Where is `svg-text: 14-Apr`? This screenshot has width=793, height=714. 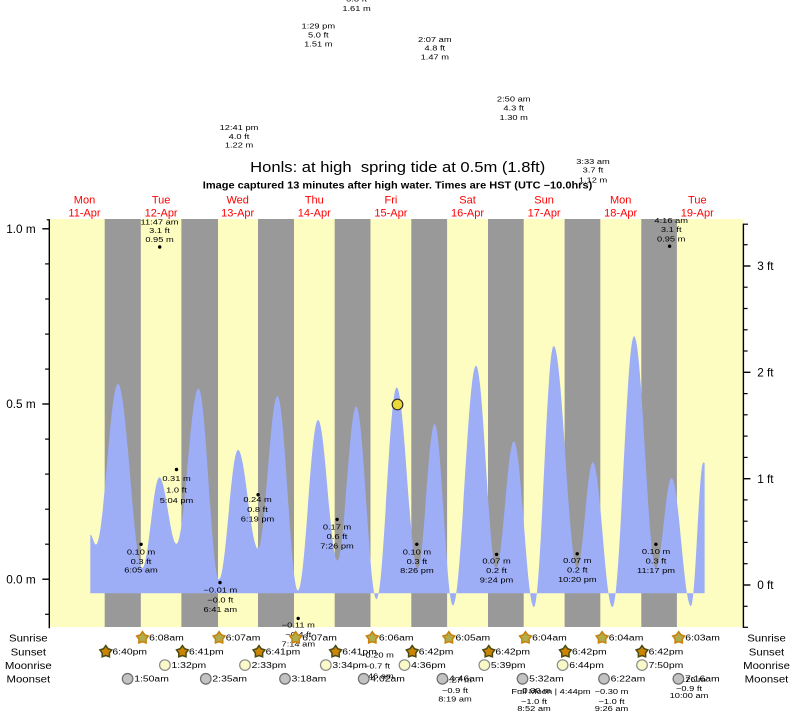 svg-text: 14-Apr is located at coordinates (314, 214).